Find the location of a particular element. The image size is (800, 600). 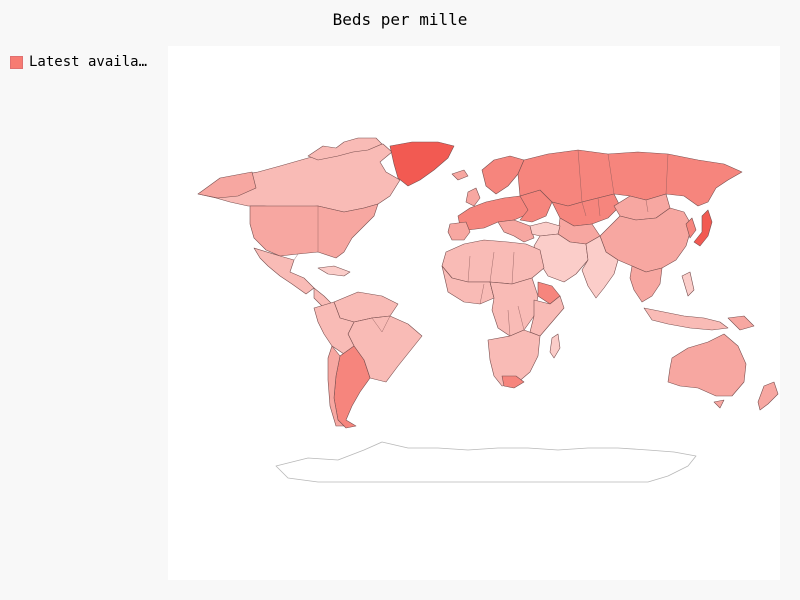

border-lines-americas is located at coordinates (342, 281).